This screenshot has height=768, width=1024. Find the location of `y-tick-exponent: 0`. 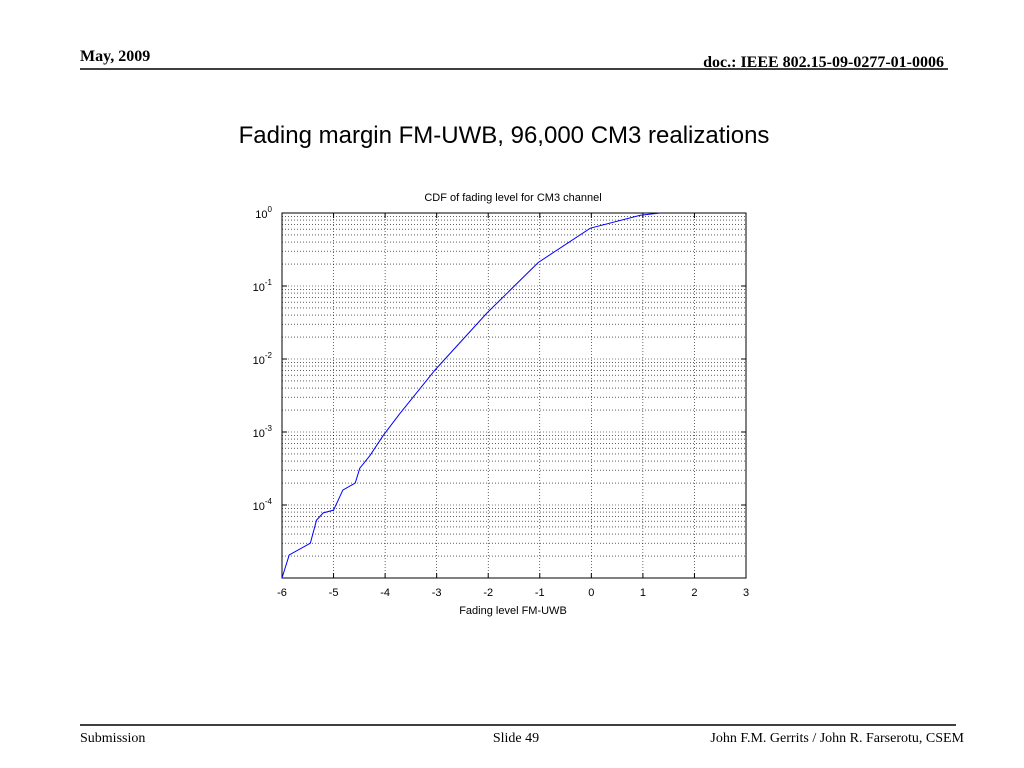

y-tick-exponent: 0 is located at coordinates (270, 209).